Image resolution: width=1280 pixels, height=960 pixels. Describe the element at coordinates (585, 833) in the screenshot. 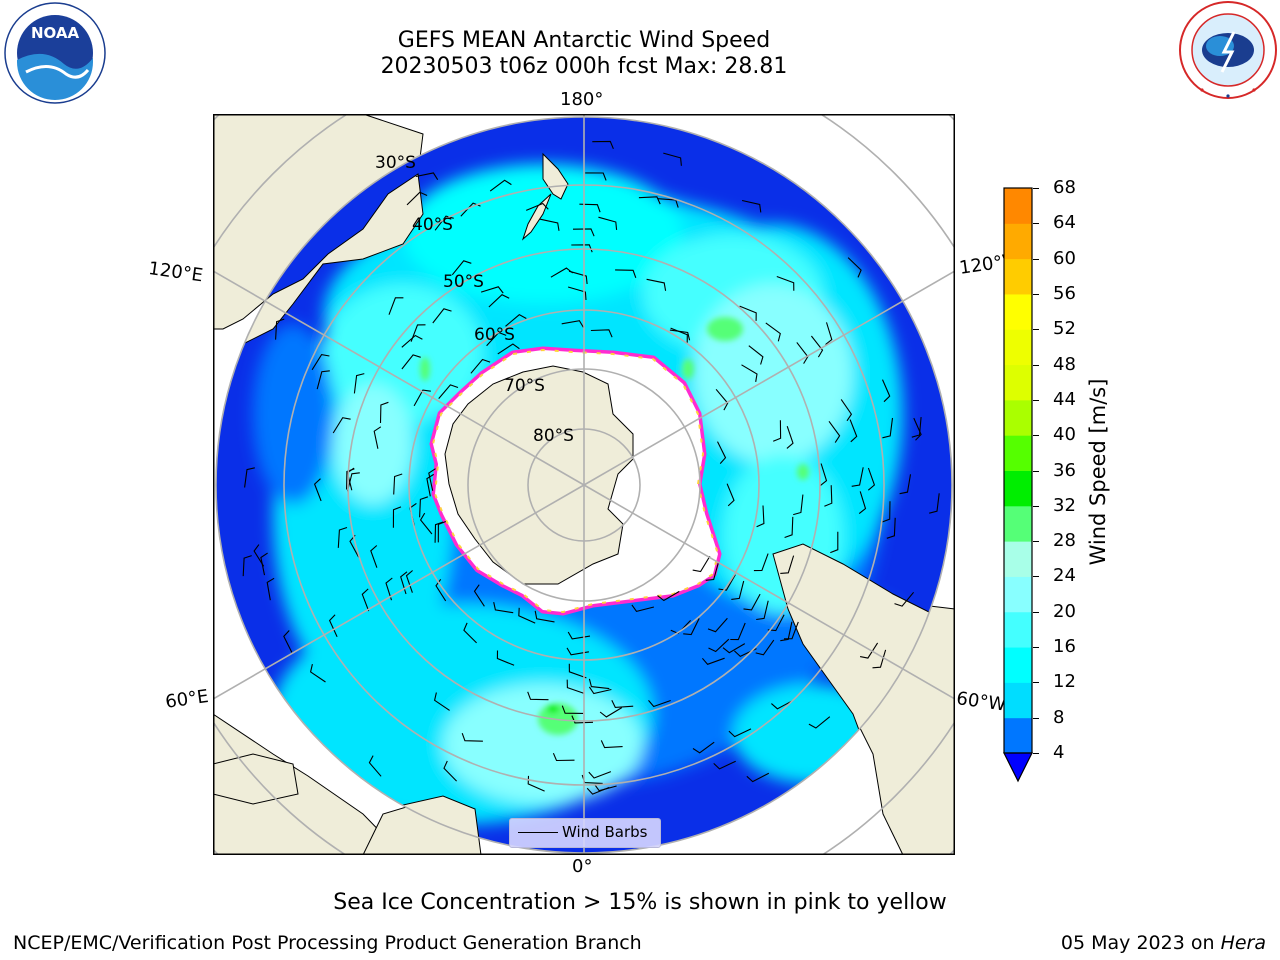

I see `wind-barbs-legend: Wind Barbs` at that location.